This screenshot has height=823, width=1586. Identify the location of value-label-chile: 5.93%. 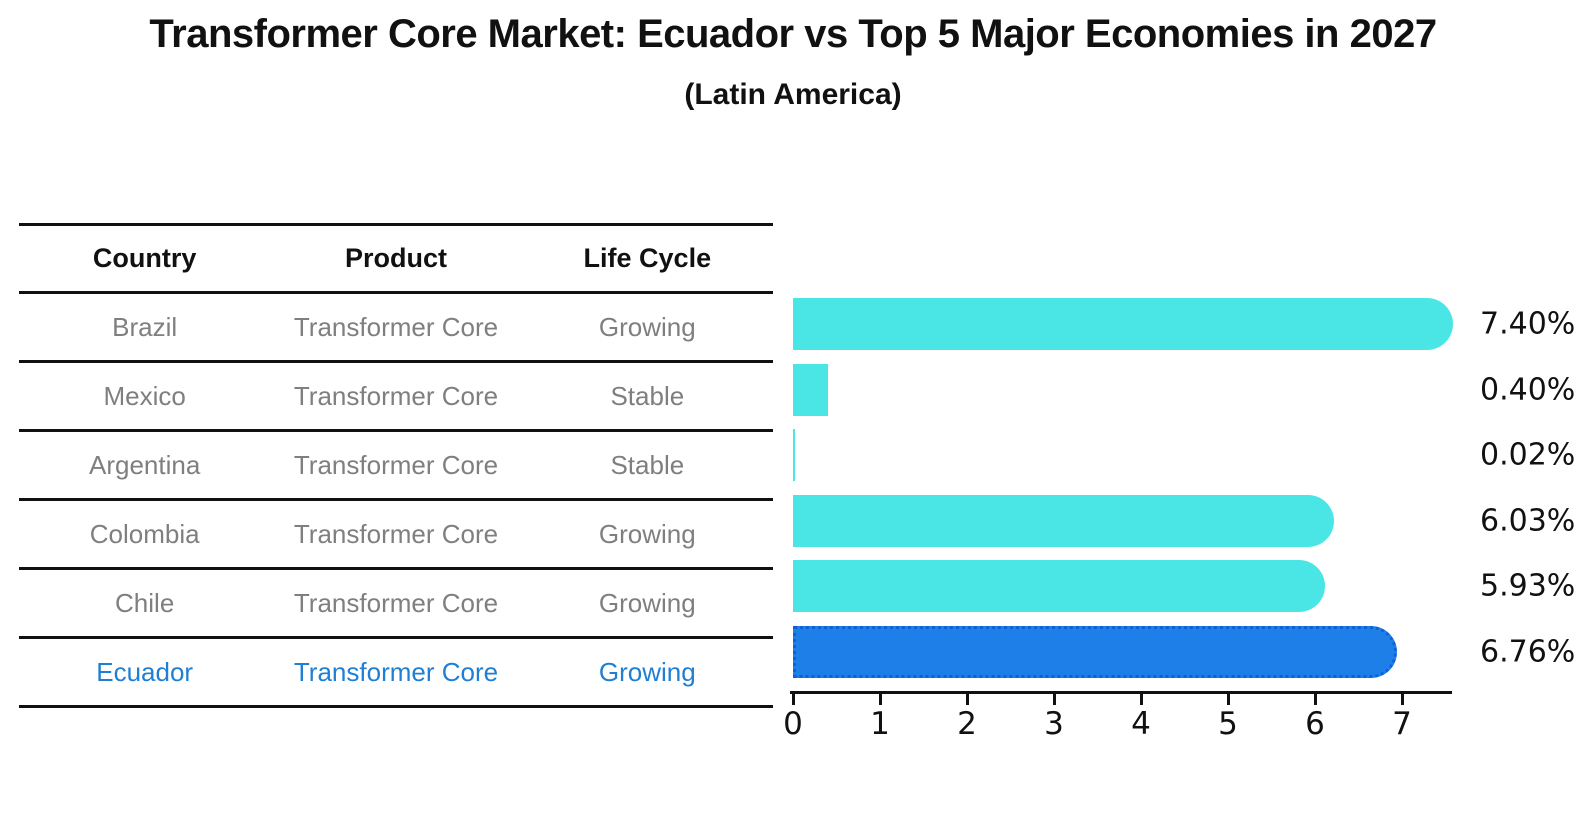
(1528, 586).